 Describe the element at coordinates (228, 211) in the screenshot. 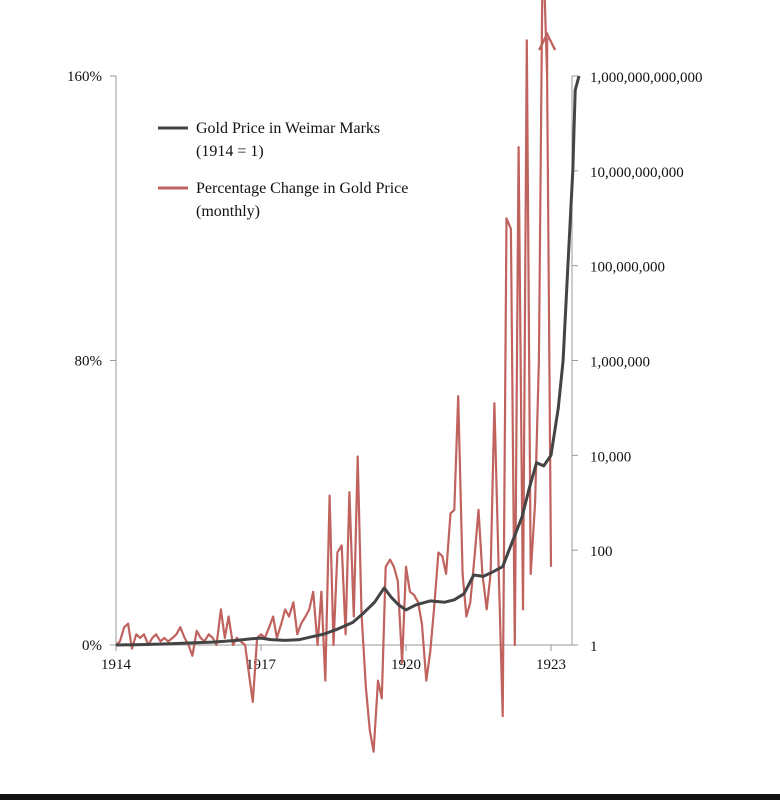

I see `legend-entry-line2: (monthly)` at that location.